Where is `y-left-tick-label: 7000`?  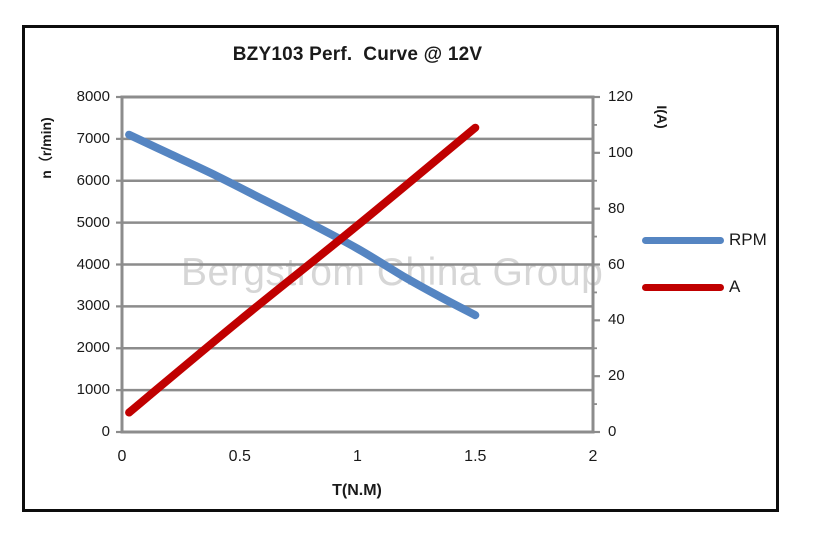 y-left-tick-label: 7000 is located at coordinates (93, 138).